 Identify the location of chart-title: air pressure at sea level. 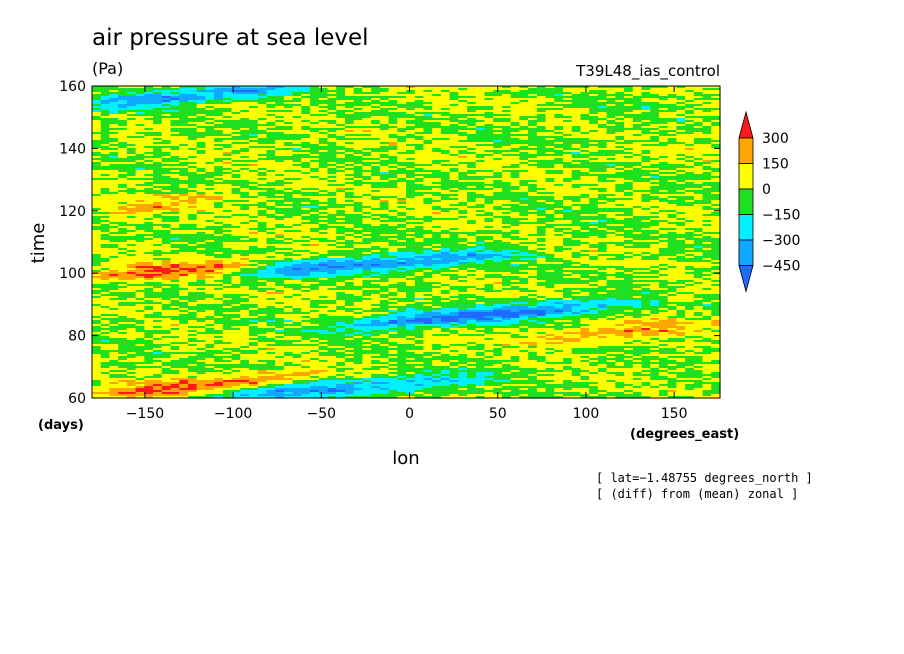
(230, 38).